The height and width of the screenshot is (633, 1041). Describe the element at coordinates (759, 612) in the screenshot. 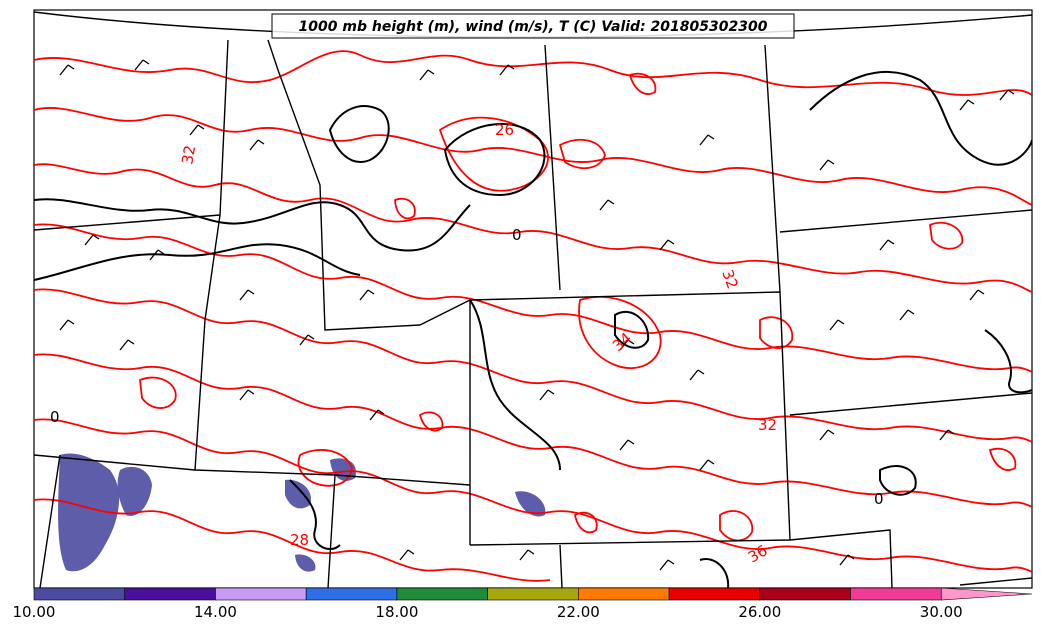

I see `colorbar-tick-label: 26.00` at that location.